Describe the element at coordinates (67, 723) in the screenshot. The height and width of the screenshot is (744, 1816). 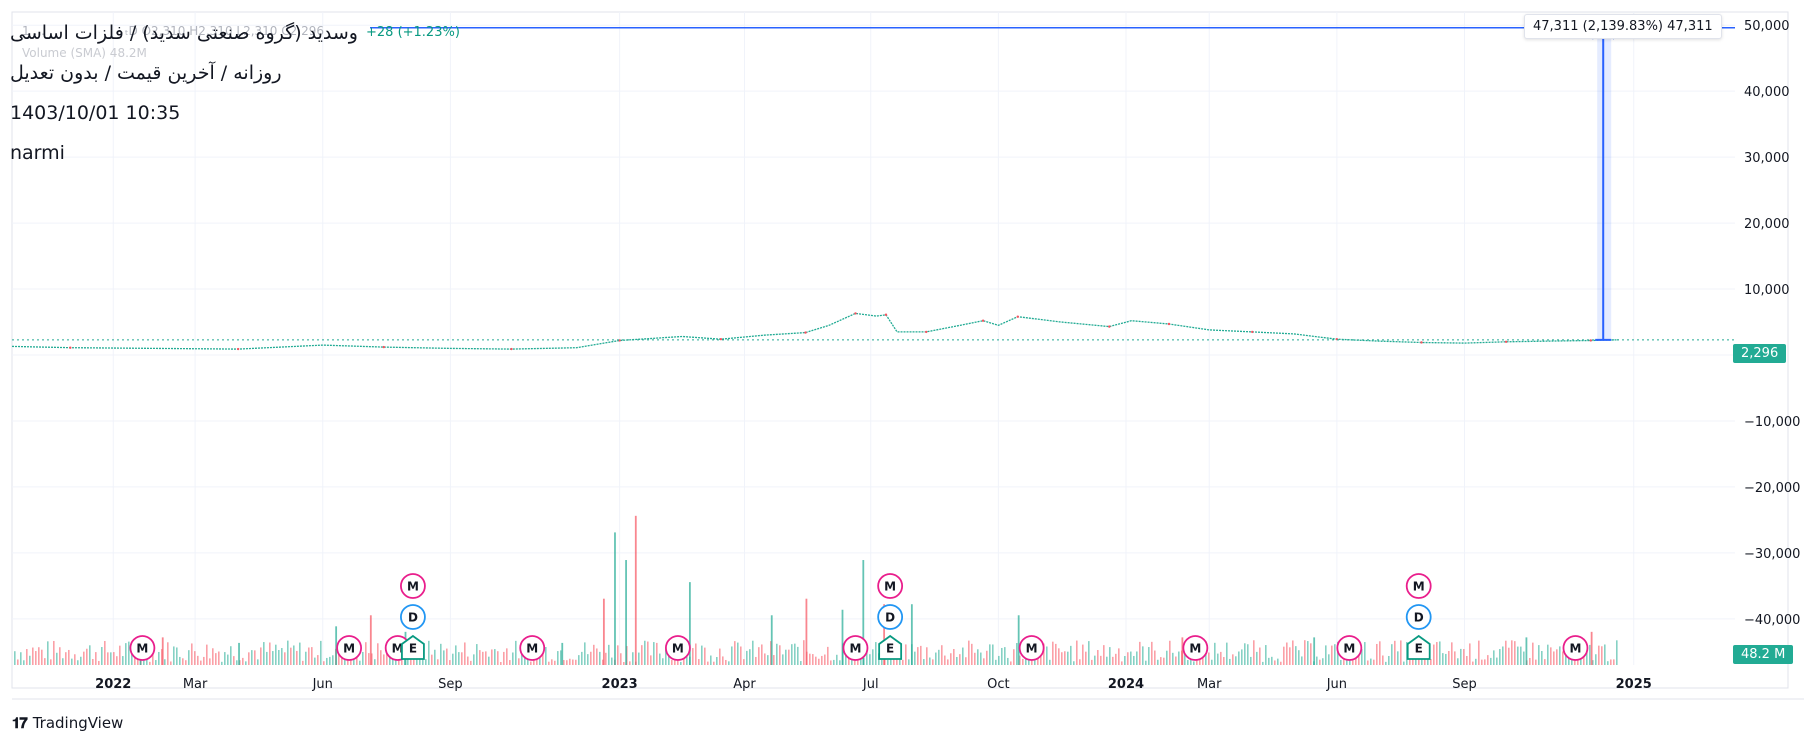
I see `tradingview-logo: 𝟏𝟕 TradingView` at that location.